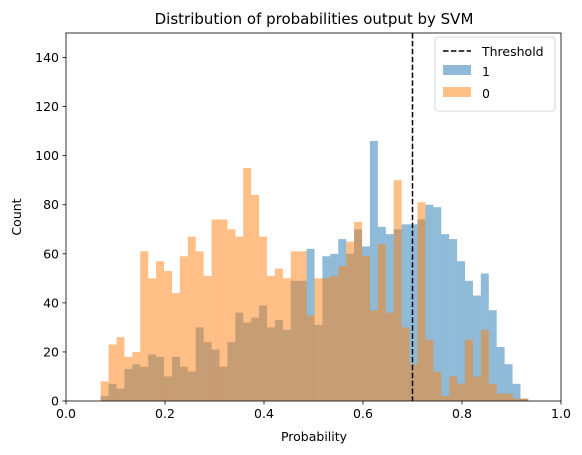 The image size is (582, 455). What do you see at coordinates (462, 413) in the screenshot?
I see `x-tick-label-4: 0.8` at bounding box center [462, 413].